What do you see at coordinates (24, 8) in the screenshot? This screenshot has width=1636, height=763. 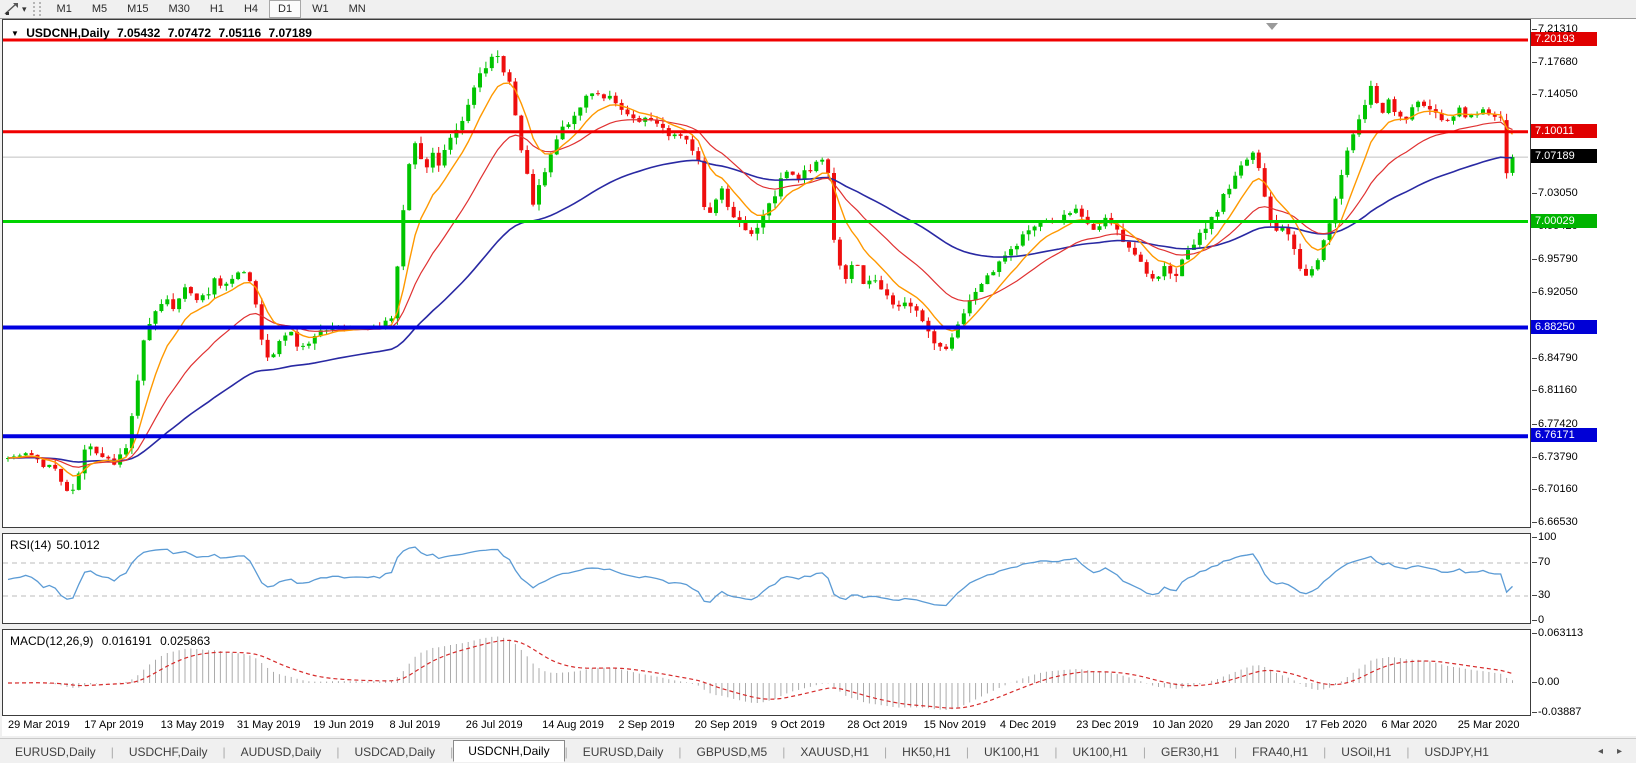 I see `dropdown-caret-icon: ▾` at bounding box center [24, 8].